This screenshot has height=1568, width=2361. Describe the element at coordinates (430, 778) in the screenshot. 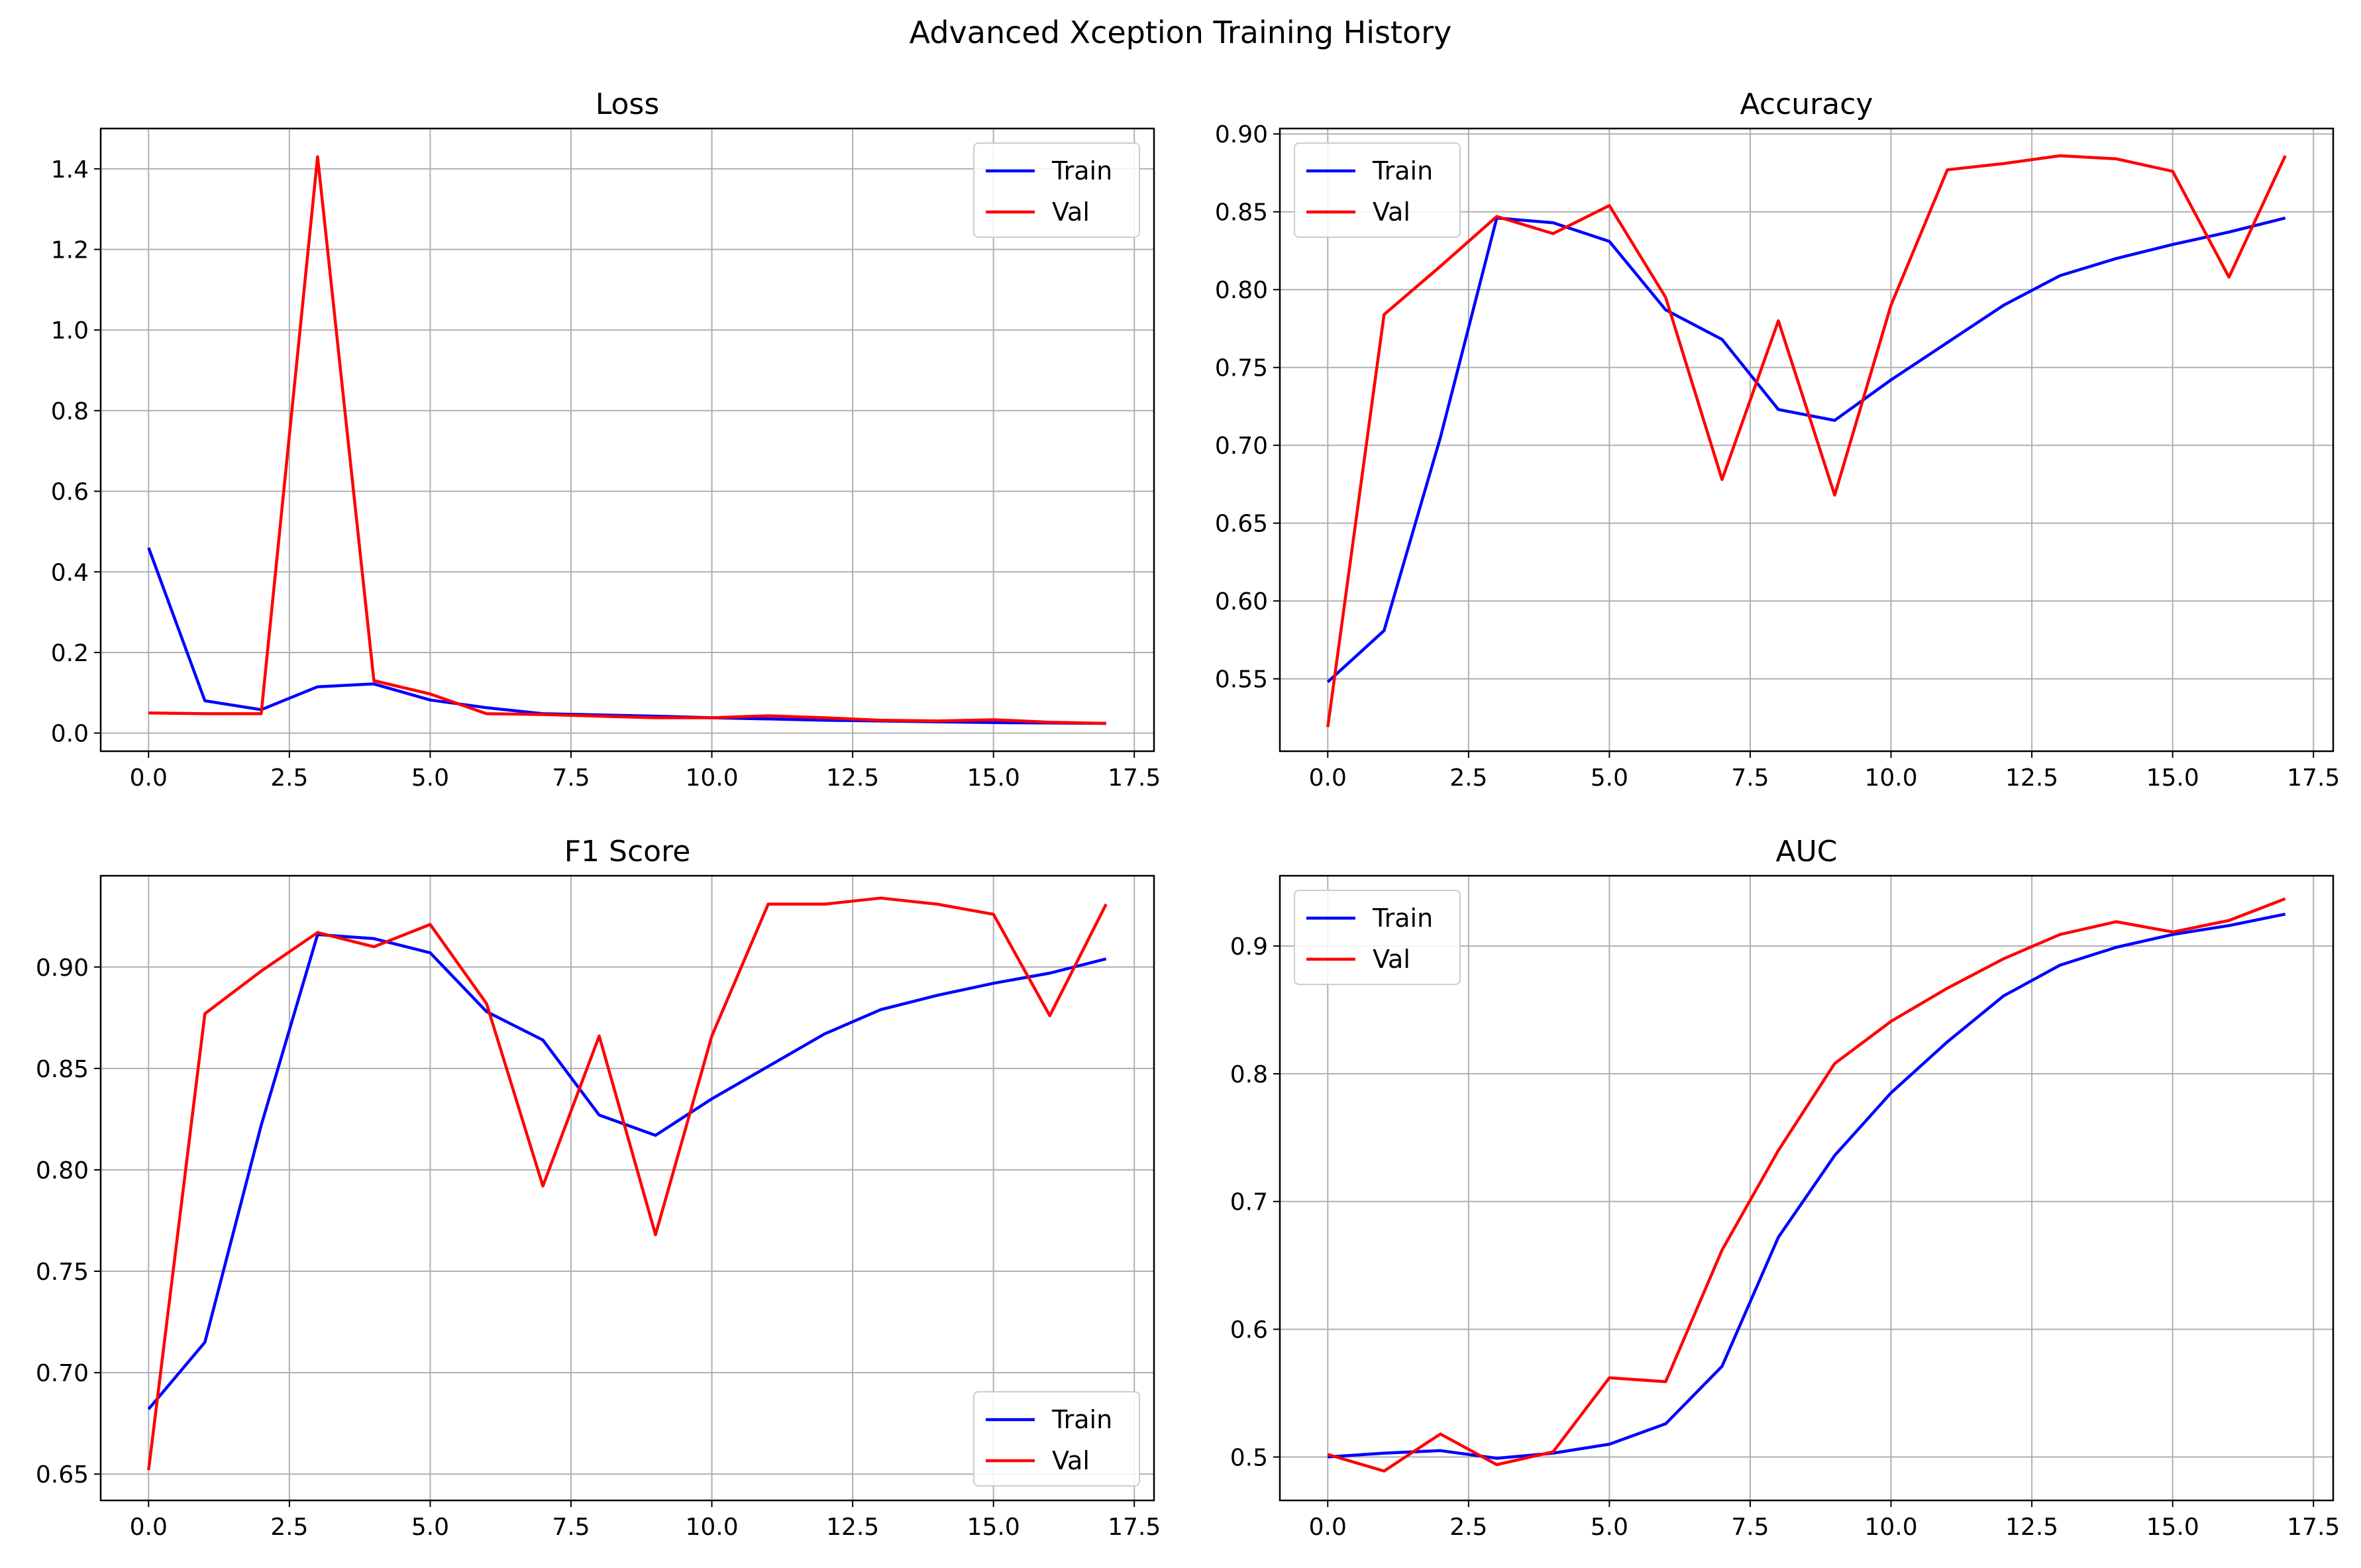

I see `loss-x-tick-label-2: 5.0` at that location.